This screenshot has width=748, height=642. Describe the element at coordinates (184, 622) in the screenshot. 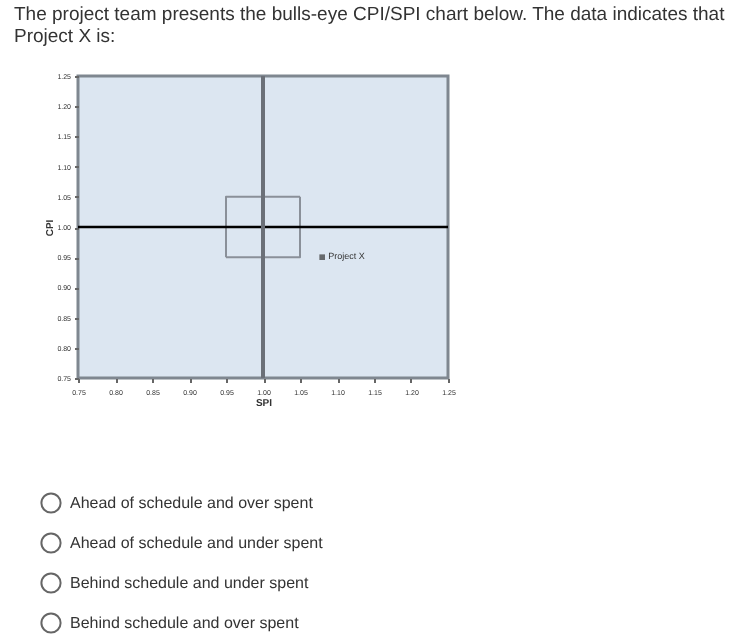

I see `text: Behind schedule and over spent` at that location.